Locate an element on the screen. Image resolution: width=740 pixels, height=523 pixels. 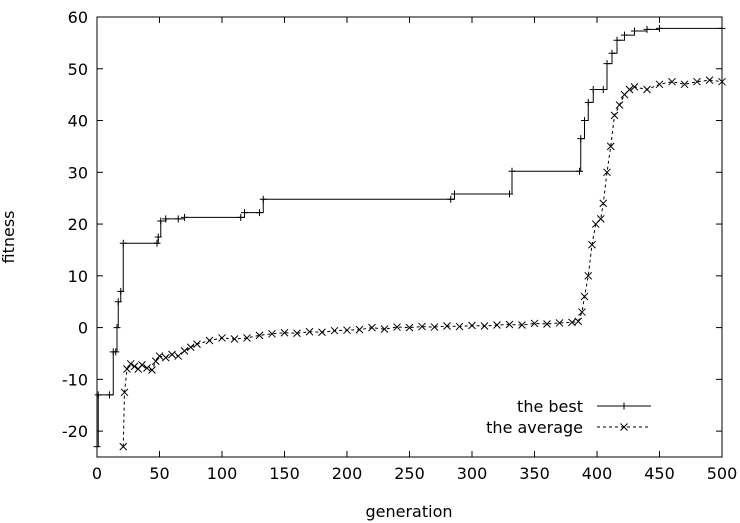
x-tick-label: 400 is located at coordinates (597, 473).